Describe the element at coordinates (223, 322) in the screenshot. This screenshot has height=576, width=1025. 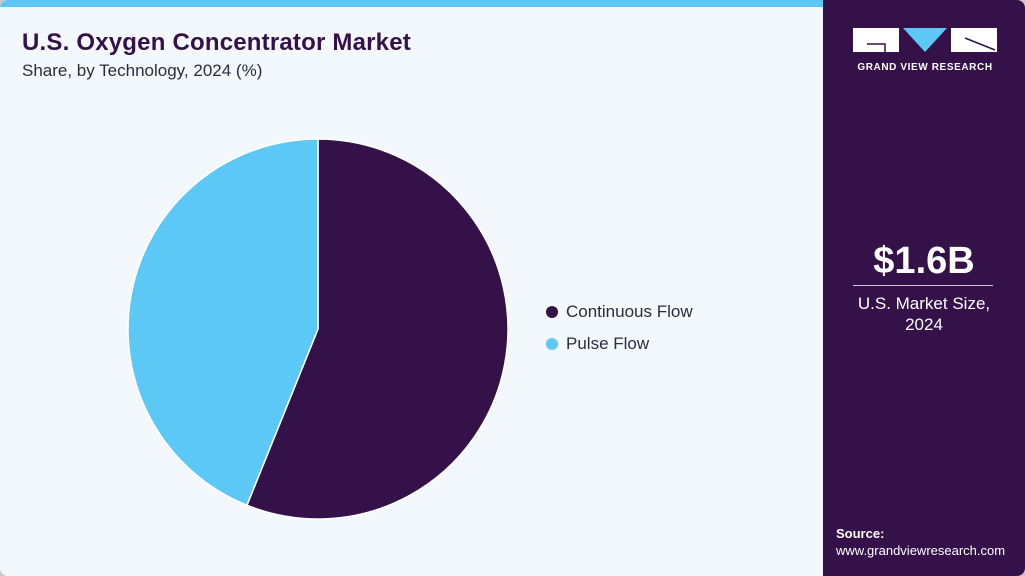
I see `pie-slice-pulse-flow` at that location.